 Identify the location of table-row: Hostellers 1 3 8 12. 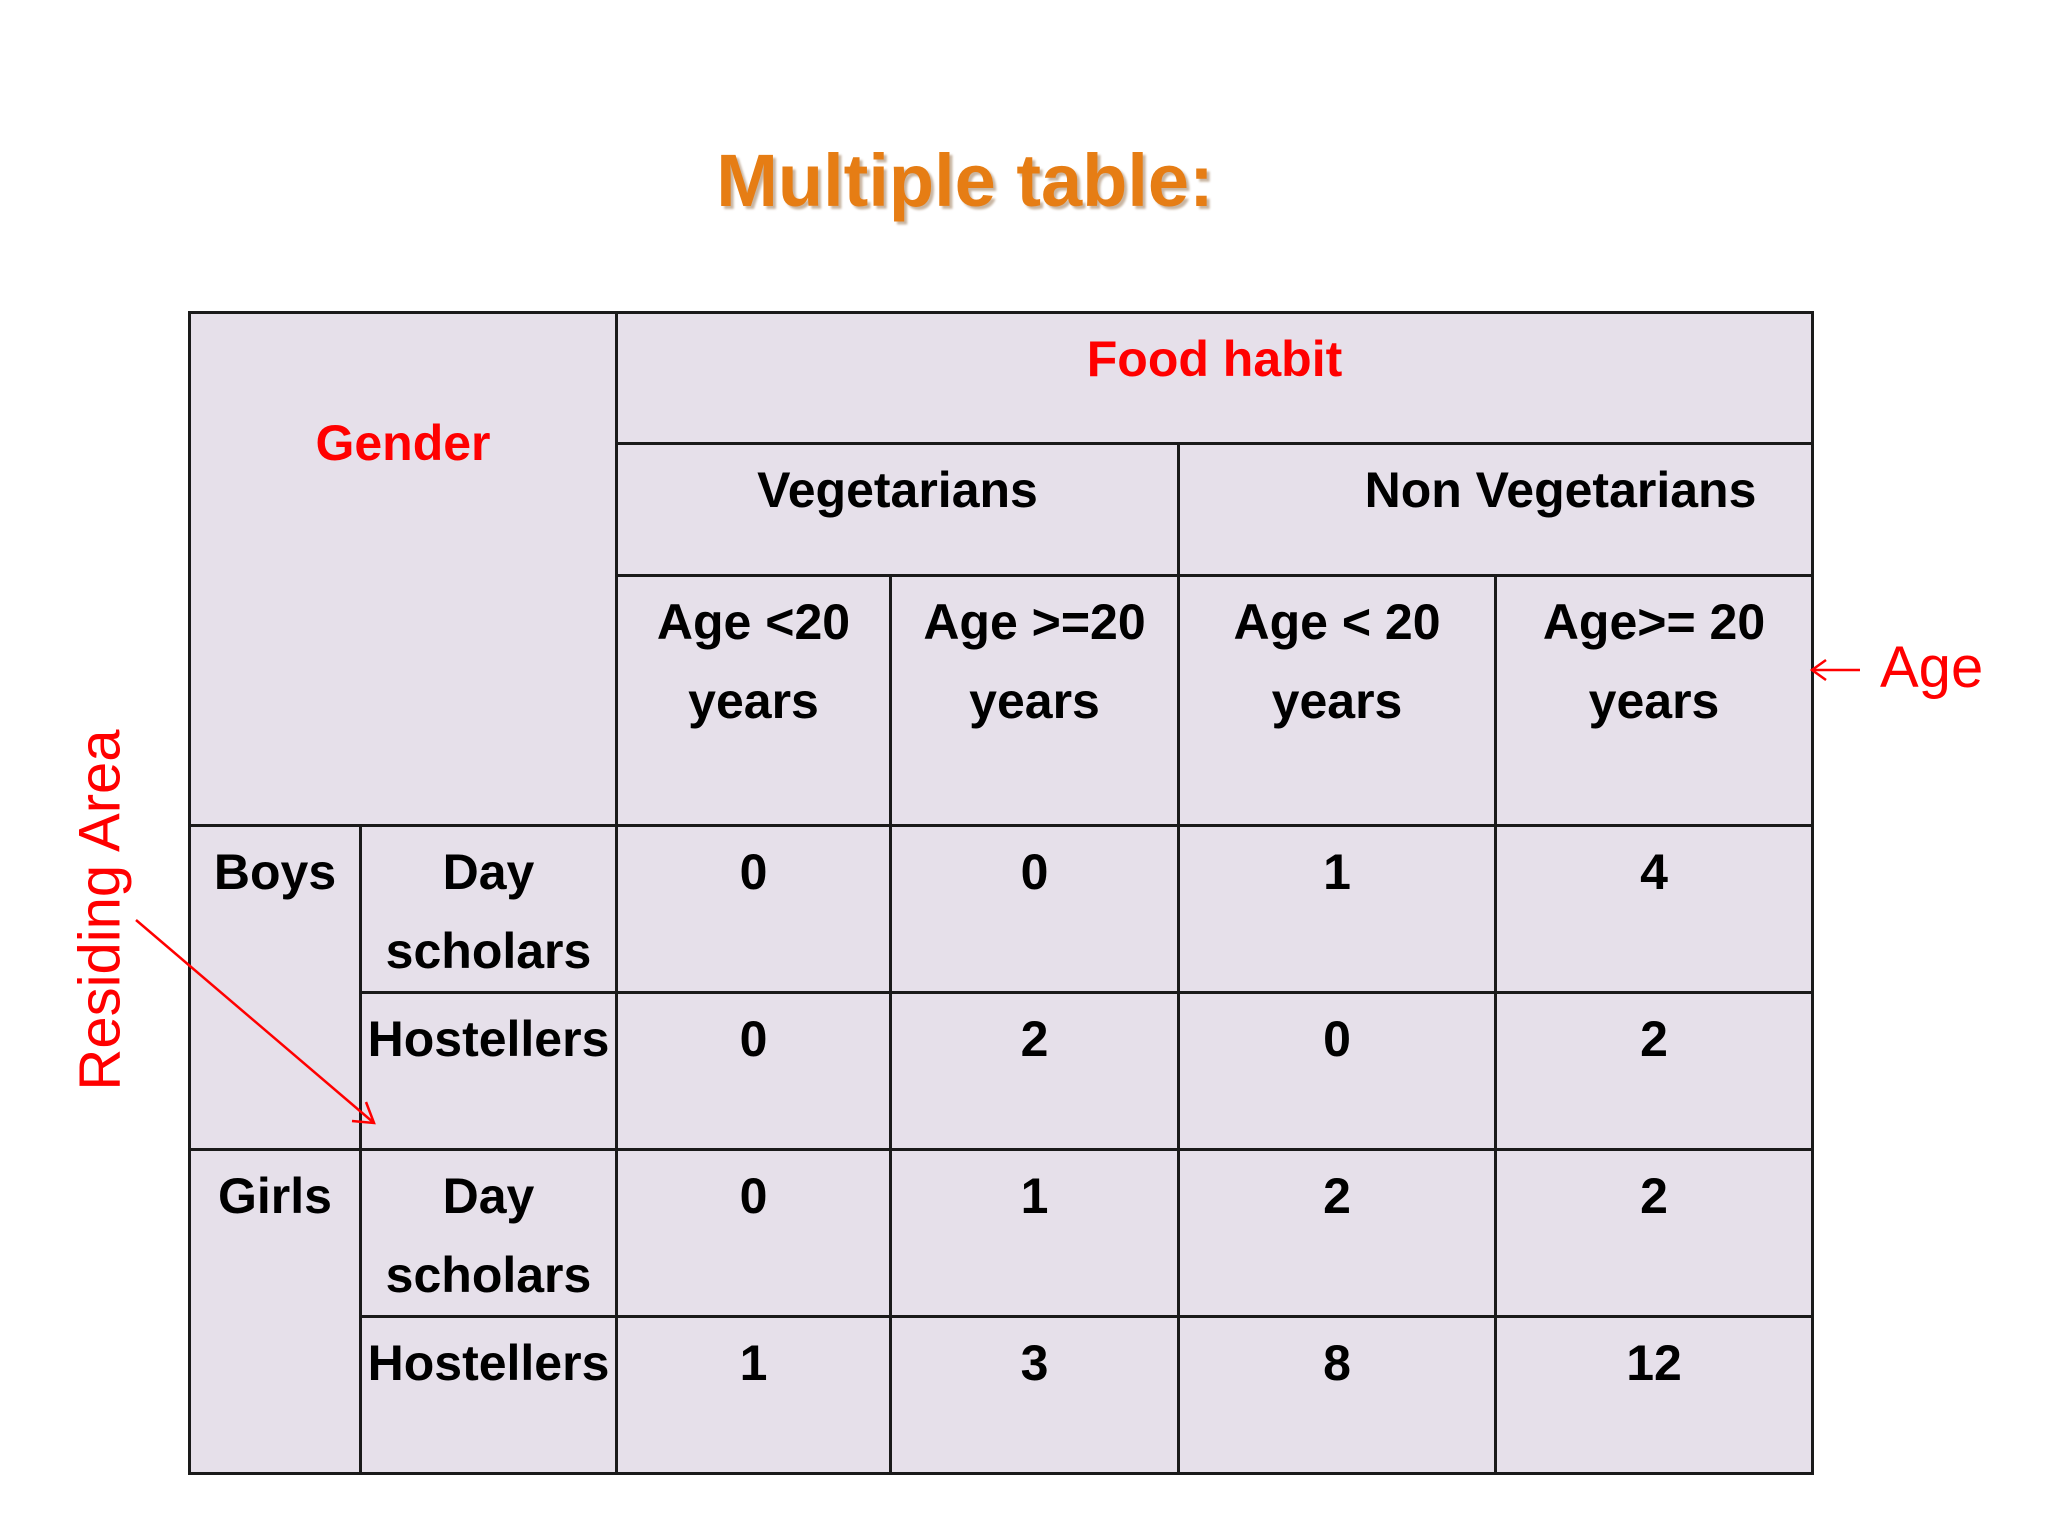
(1002, 1395).